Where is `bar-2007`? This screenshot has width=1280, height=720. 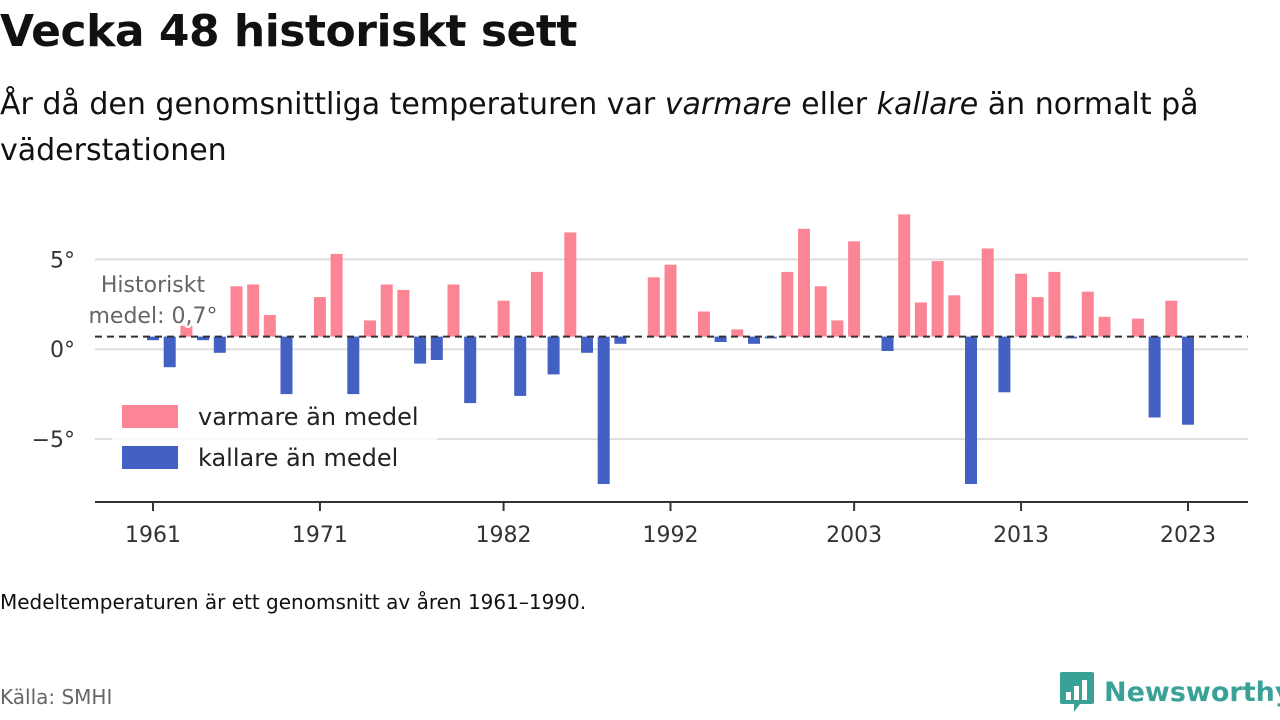
bar-2007 is located at coordinates (920, 319).